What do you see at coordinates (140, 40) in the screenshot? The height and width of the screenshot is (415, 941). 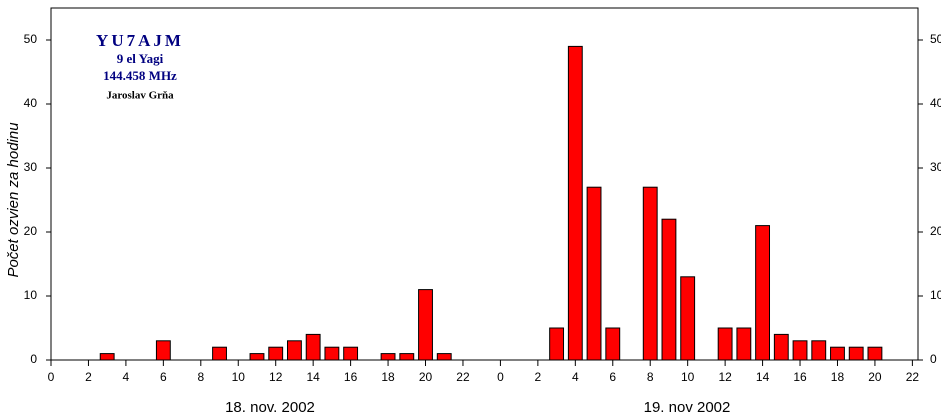 I see `annotation: YU7AJM` at bounding box center [140, 40].